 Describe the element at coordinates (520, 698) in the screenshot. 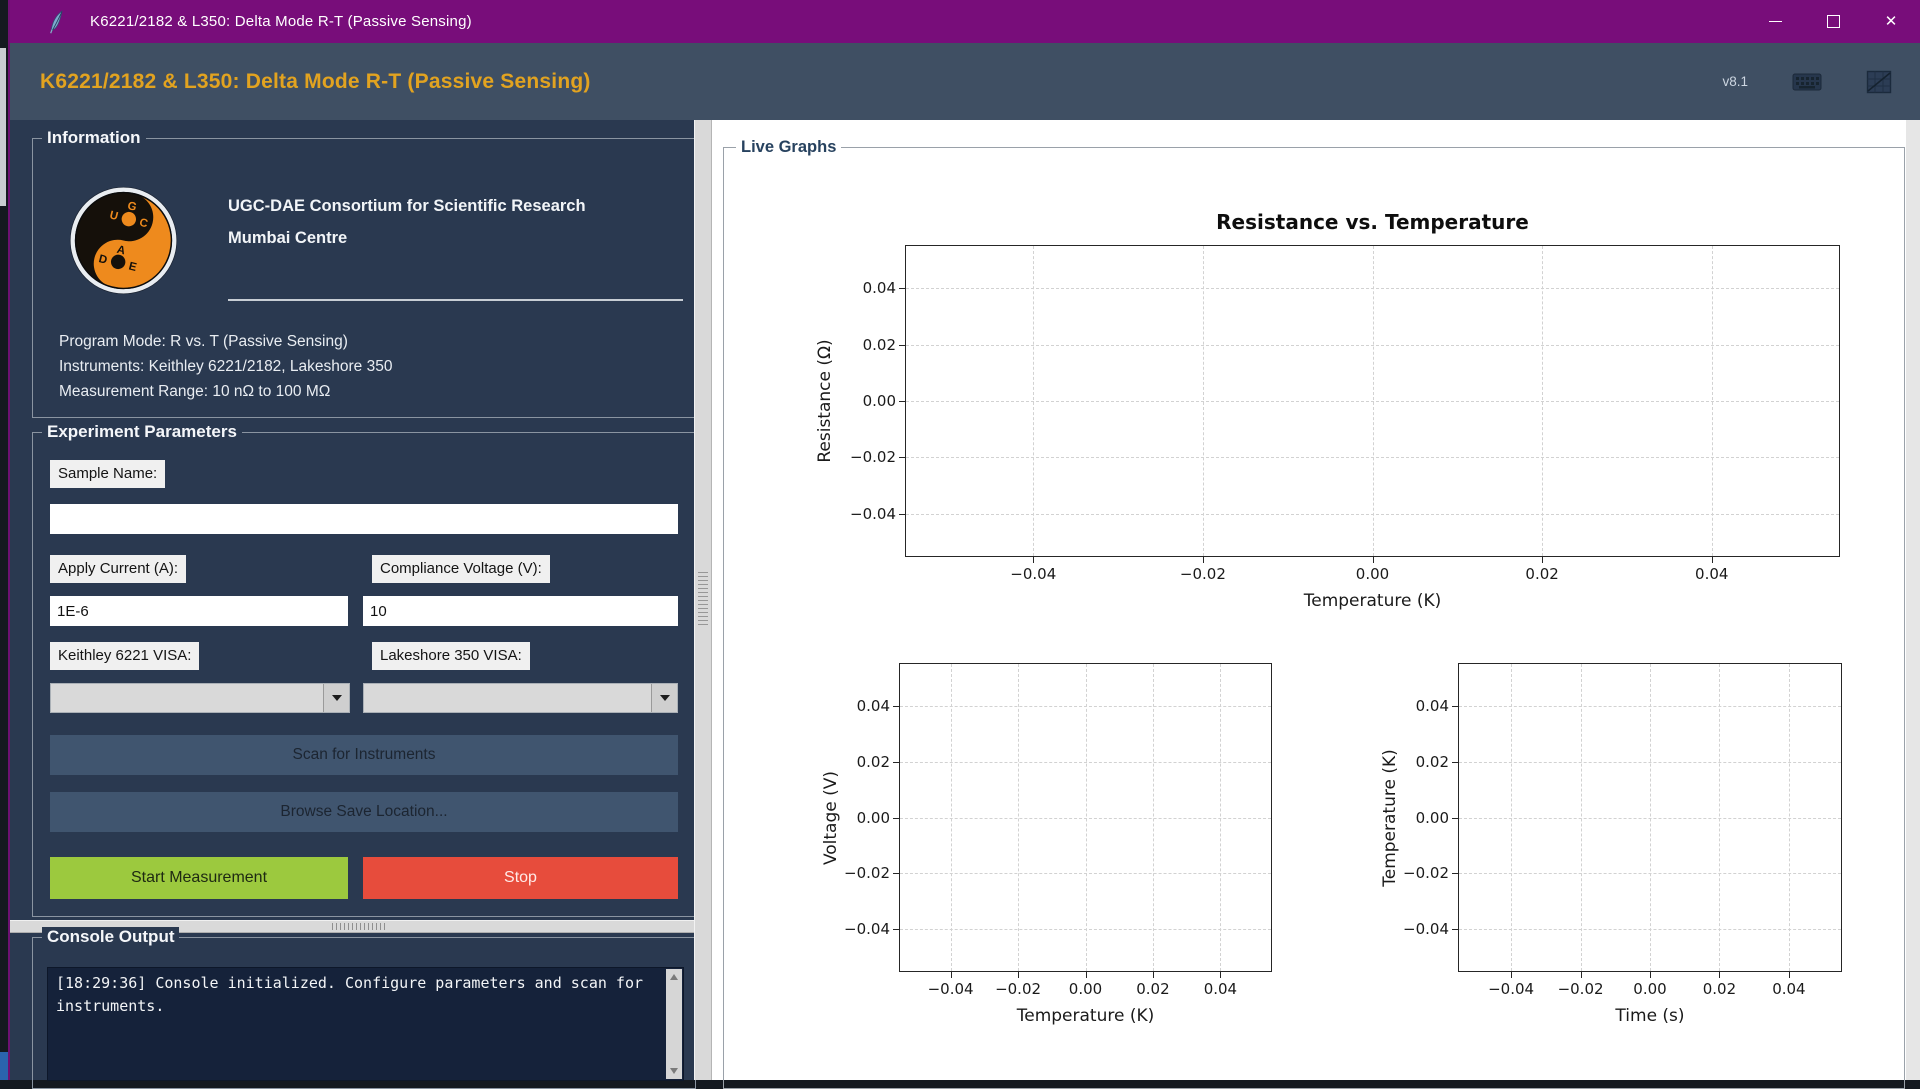

I see `lakeshore-visa-combobox` at that location.